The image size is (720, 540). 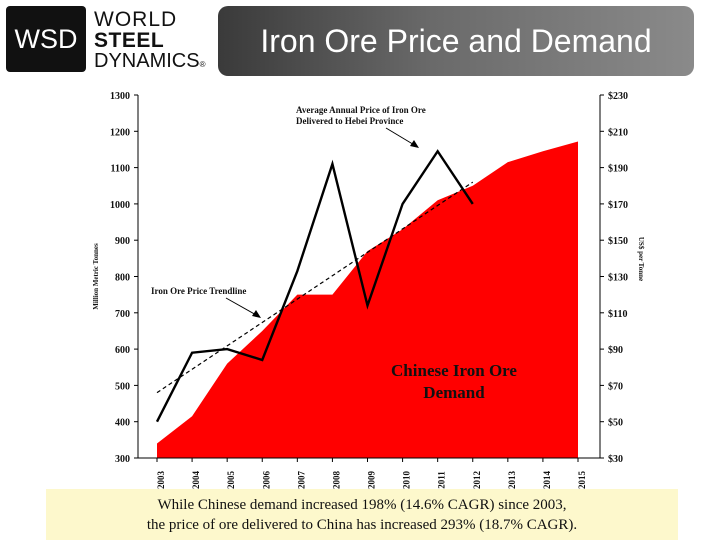 I want to click on logo-word-3: DYNAMICS, so click(x=147, y=61).